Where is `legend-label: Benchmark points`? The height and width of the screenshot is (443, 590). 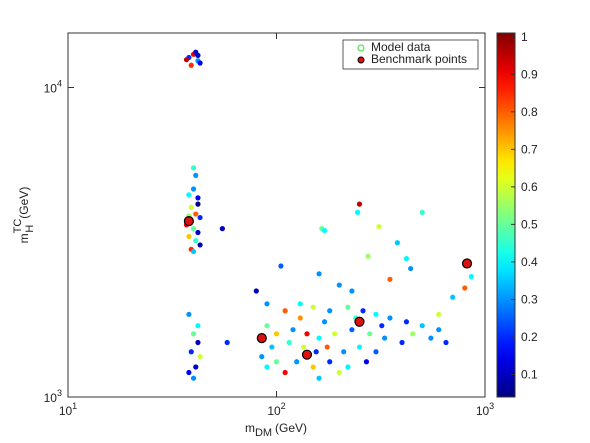
legend-label: Benchmark points is located at coordinates (419, 59).